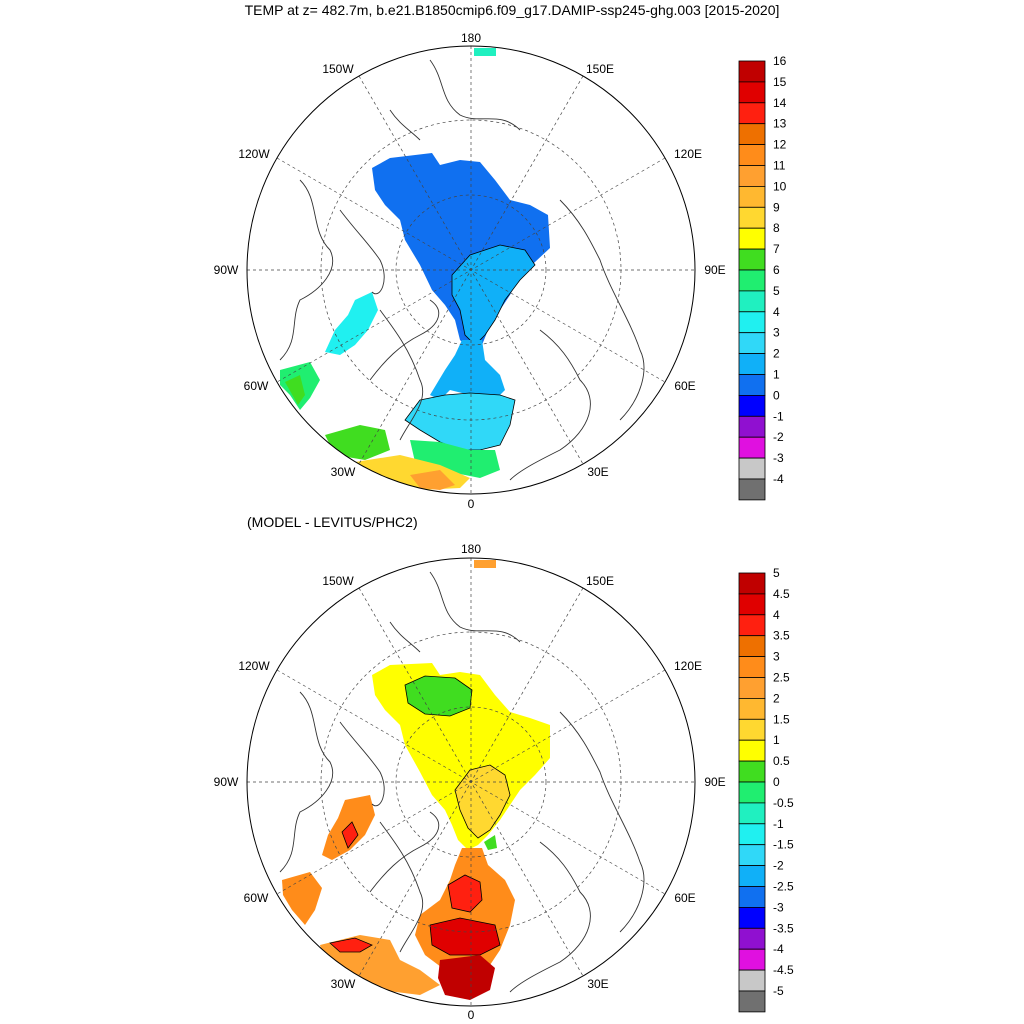  Describe the element at coordinates (780, 124) in the screenshot. I see `top-colorbar-tick-label: 13` at that location.